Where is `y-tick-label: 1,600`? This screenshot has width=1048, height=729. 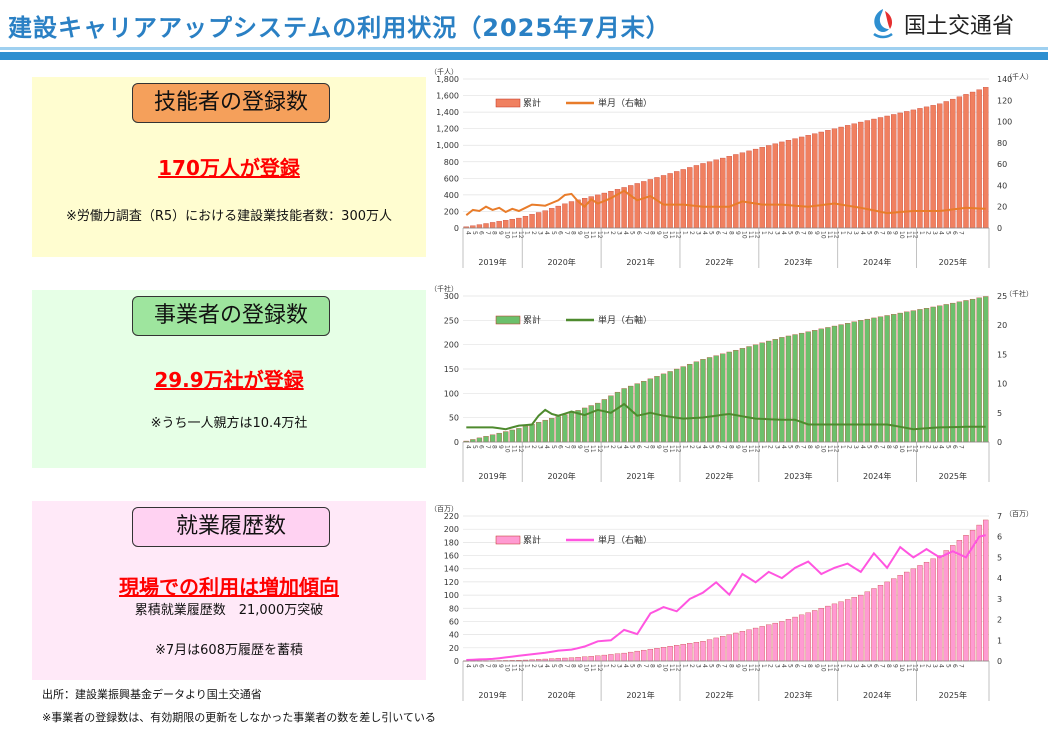 y-tick-label: 1,600 is located at coordinates (447, 96).